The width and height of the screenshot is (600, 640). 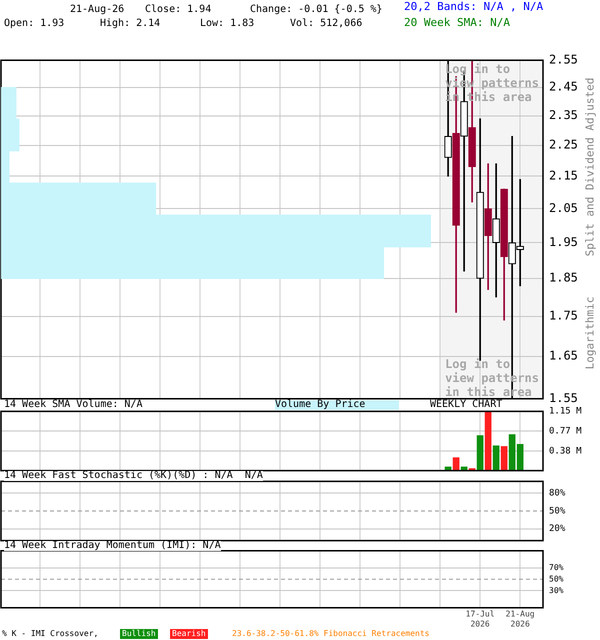 I want to click on text: 21-Aug-26, so click(x=97, y=10).